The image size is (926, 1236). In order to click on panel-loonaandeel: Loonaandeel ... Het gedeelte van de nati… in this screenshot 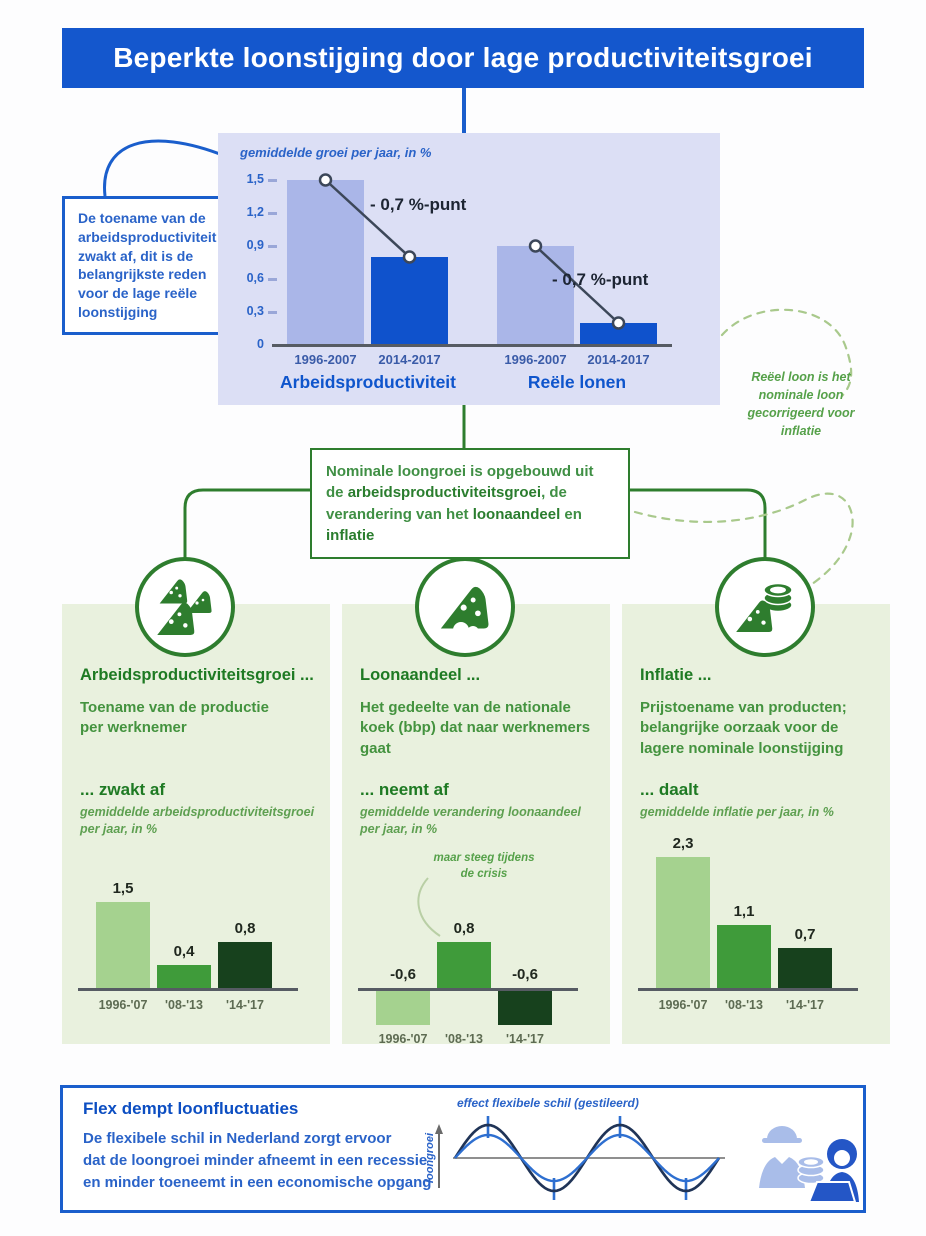, I will do `click(476, 825)`.